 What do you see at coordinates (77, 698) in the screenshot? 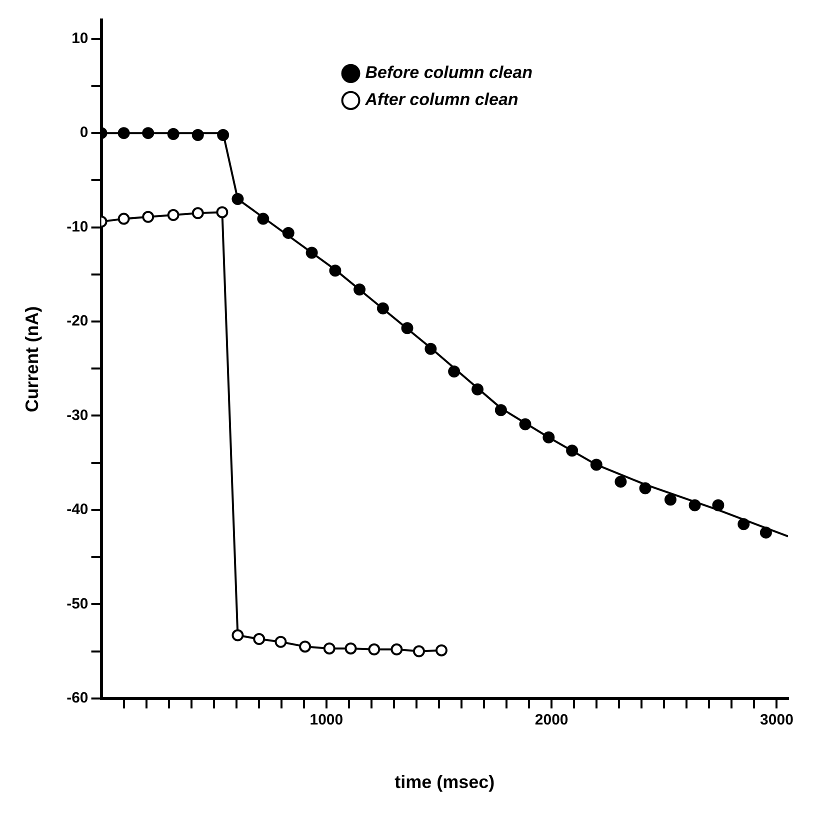
I see `y-tick-label: -60` at bounding box center [77, 698].